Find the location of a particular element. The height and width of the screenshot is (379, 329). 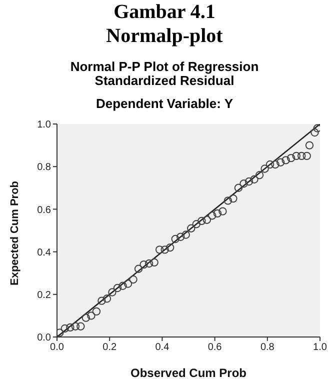

x-tick-label: 0.4 is located at coordinates (162, 348).